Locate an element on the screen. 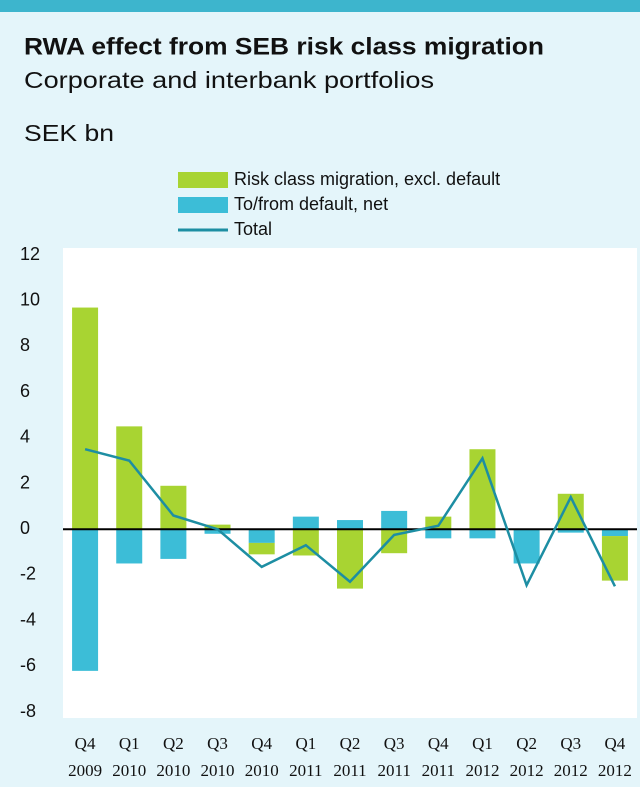 This screenshot has width=640, height=787. legend-label: Risk class migration, excl. default is located at coordinates (367, 179).